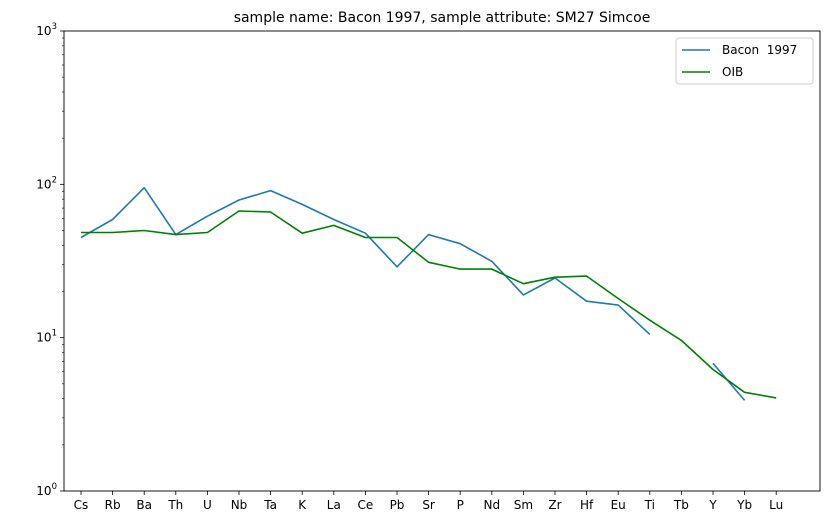  Describe the element at coordinates (428, 505) in the screenshot. I see `x-tick-label-sr: Sr` at that location.